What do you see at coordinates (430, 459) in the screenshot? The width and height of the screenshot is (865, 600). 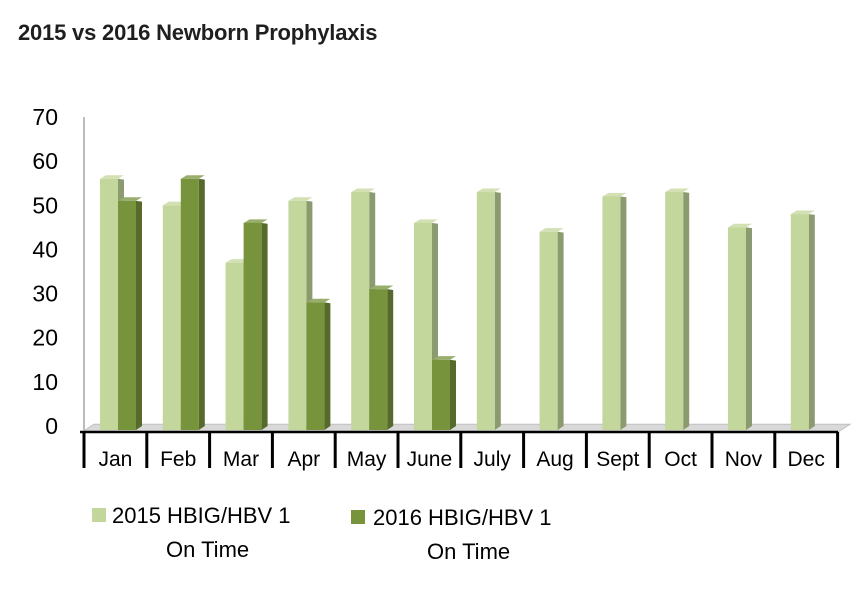 I see `x-tick-label: June` at bounding box center [430, 459].